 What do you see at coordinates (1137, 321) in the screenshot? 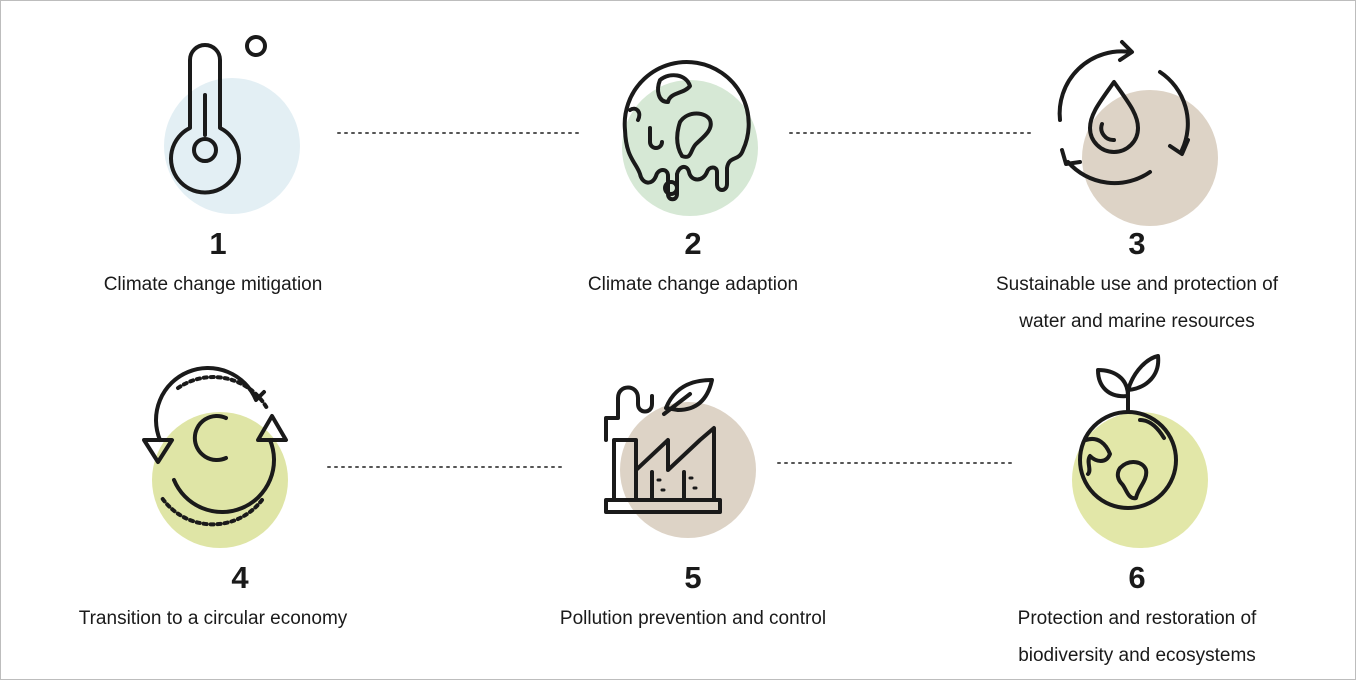
I see `label-line: water and marine resources` at bounding box center [1137, 321].